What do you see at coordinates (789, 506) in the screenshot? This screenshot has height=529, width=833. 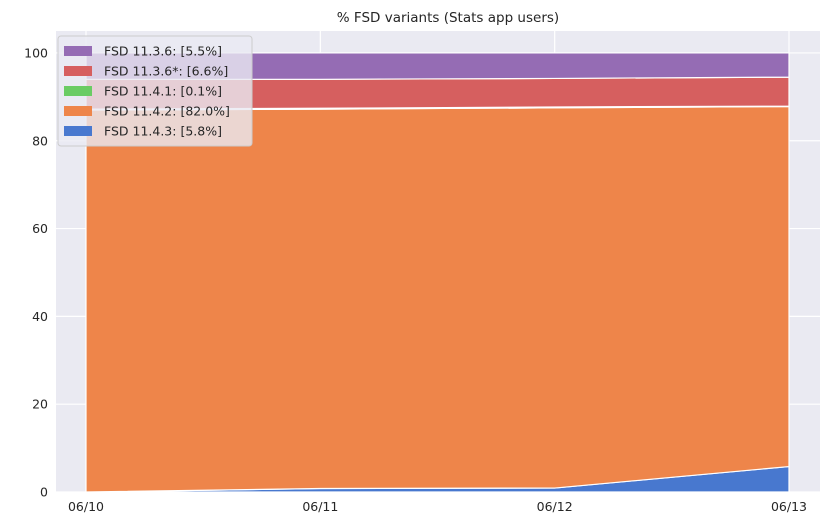 I see `x-tick-label: 06/13` at bounding box center [789, 506].